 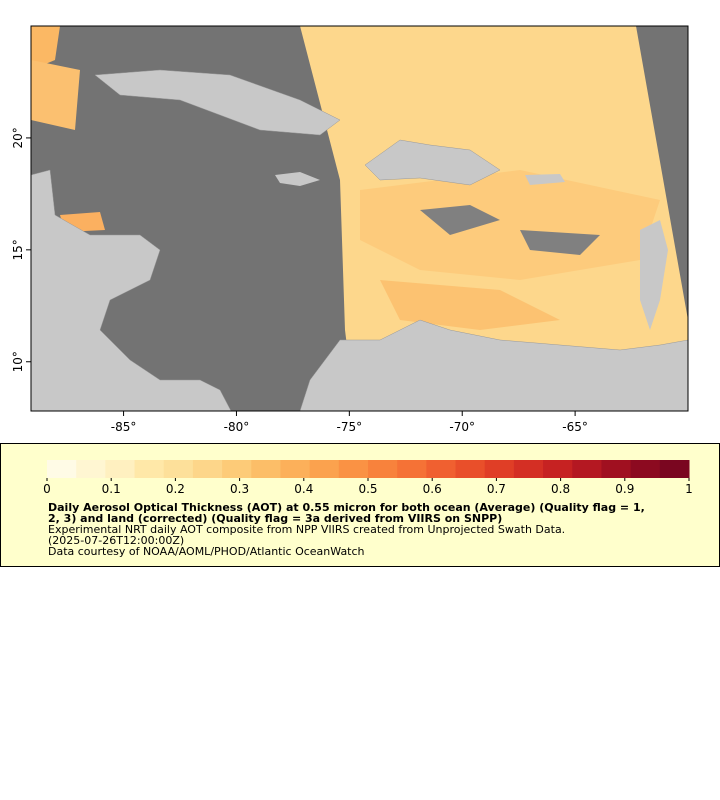 I want to click on puerto-rico, so click(x=545, y=179).